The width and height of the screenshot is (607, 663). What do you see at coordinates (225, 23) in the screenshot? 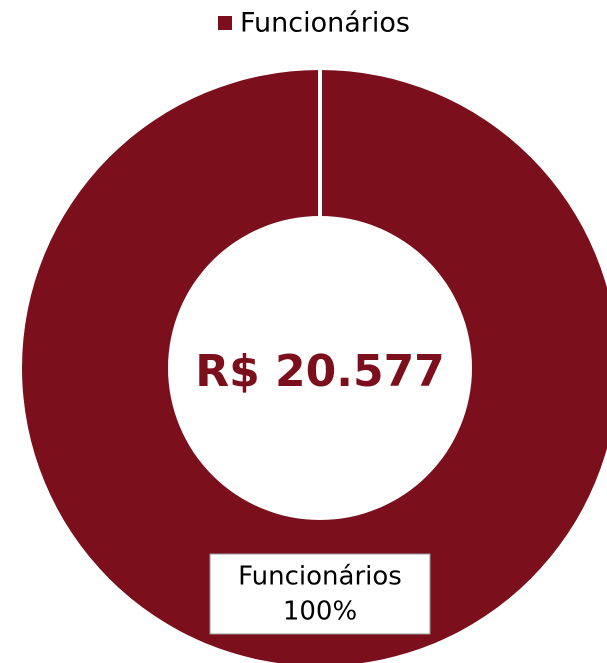
I see `legend-swatch` at bounding box center [225, 23].